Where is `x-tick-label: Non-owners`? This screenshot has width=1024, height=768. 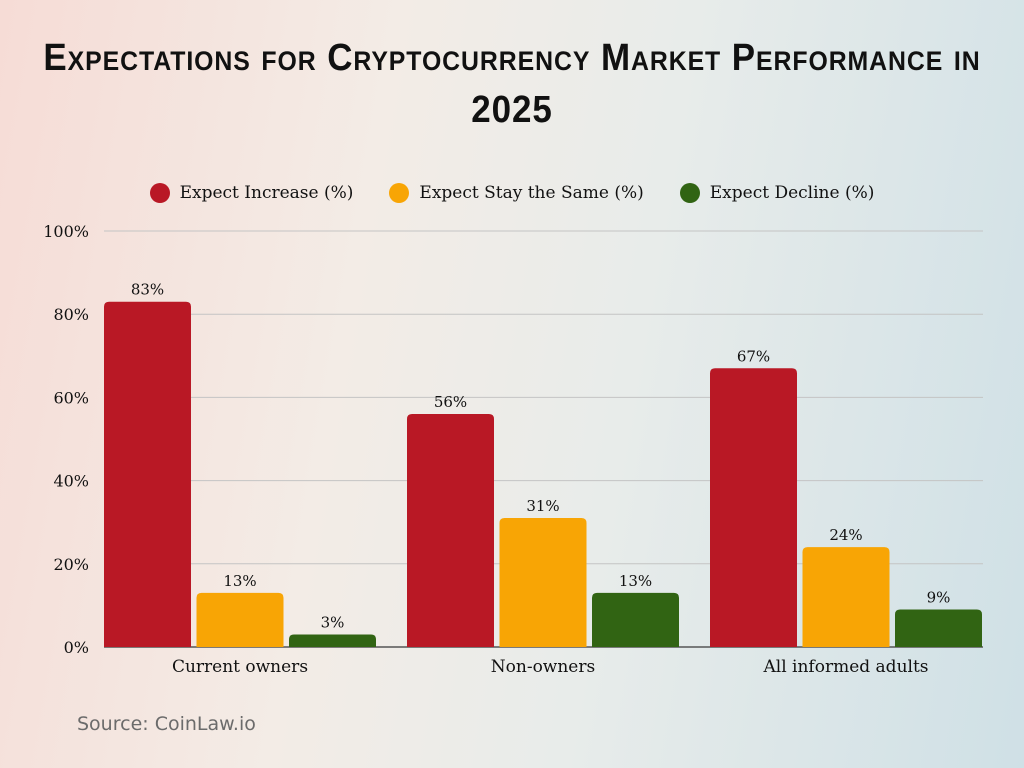
x-tick-label: Non-owners is located at coordinates (543, 667).